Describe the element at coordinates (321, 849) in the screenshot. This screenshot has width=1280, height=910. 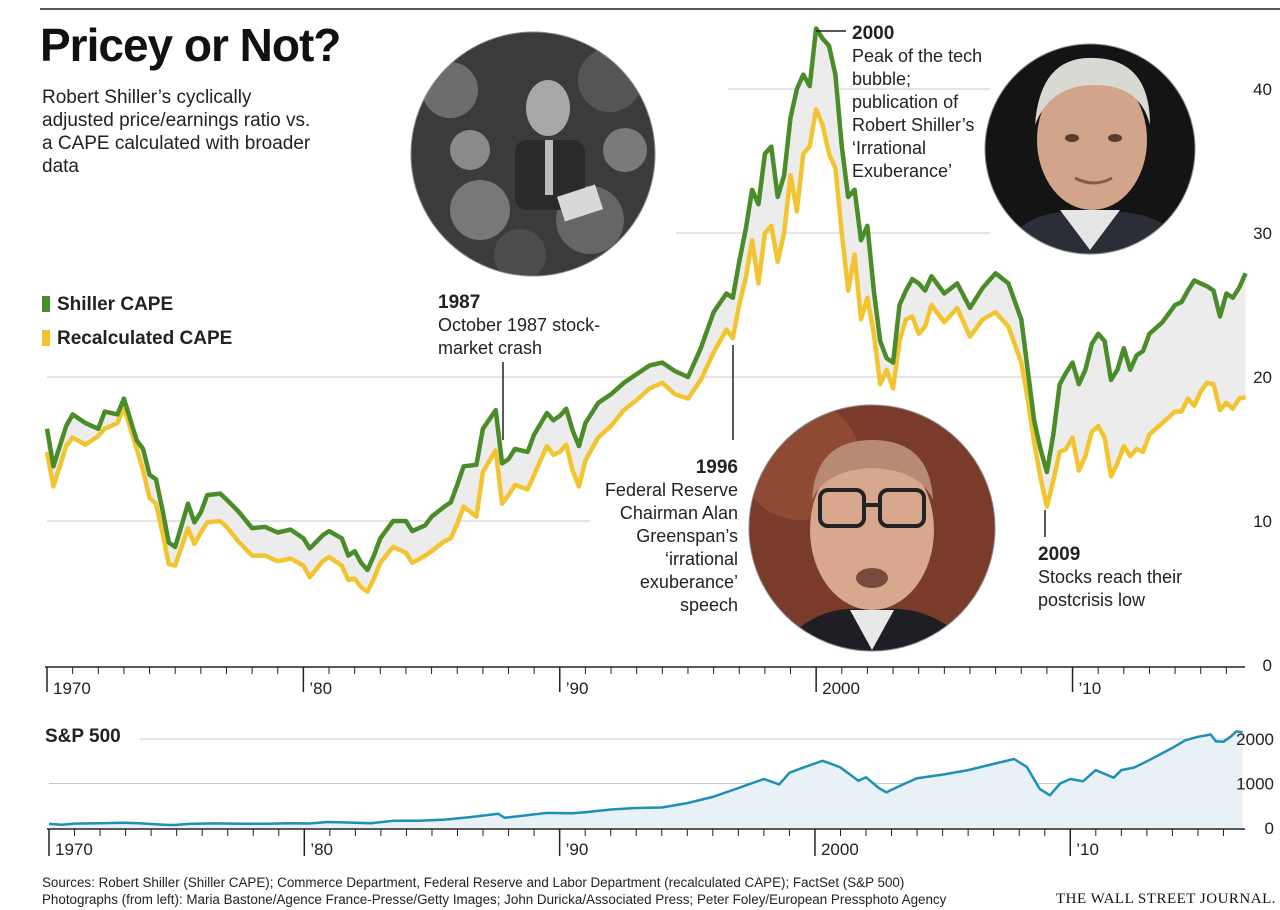
I see `spx-x-tick-label: ’80` at that location.